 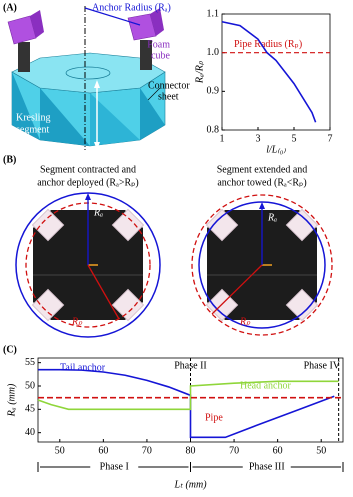 I want to click on kresling-label: Kresling, so click(x=33, y=117).